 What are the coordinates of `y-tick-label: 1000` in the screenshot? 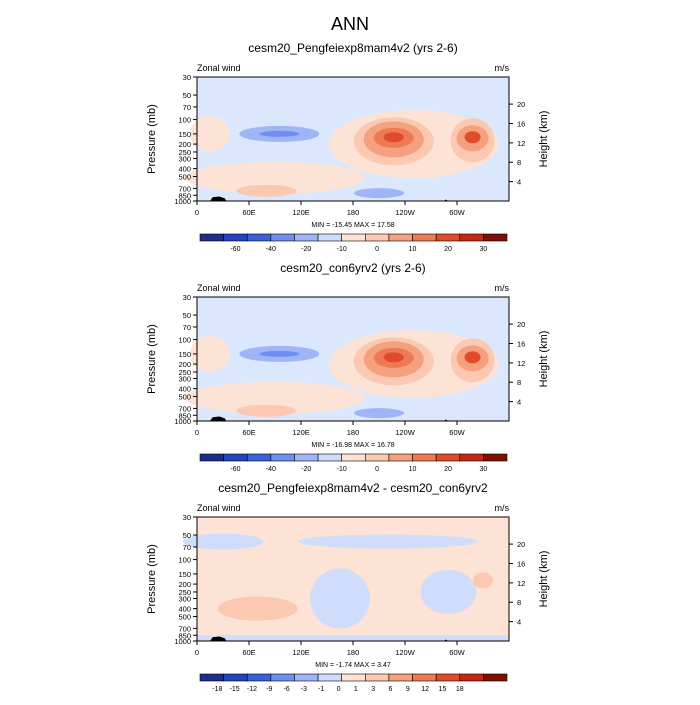 It's located at (182, 421).